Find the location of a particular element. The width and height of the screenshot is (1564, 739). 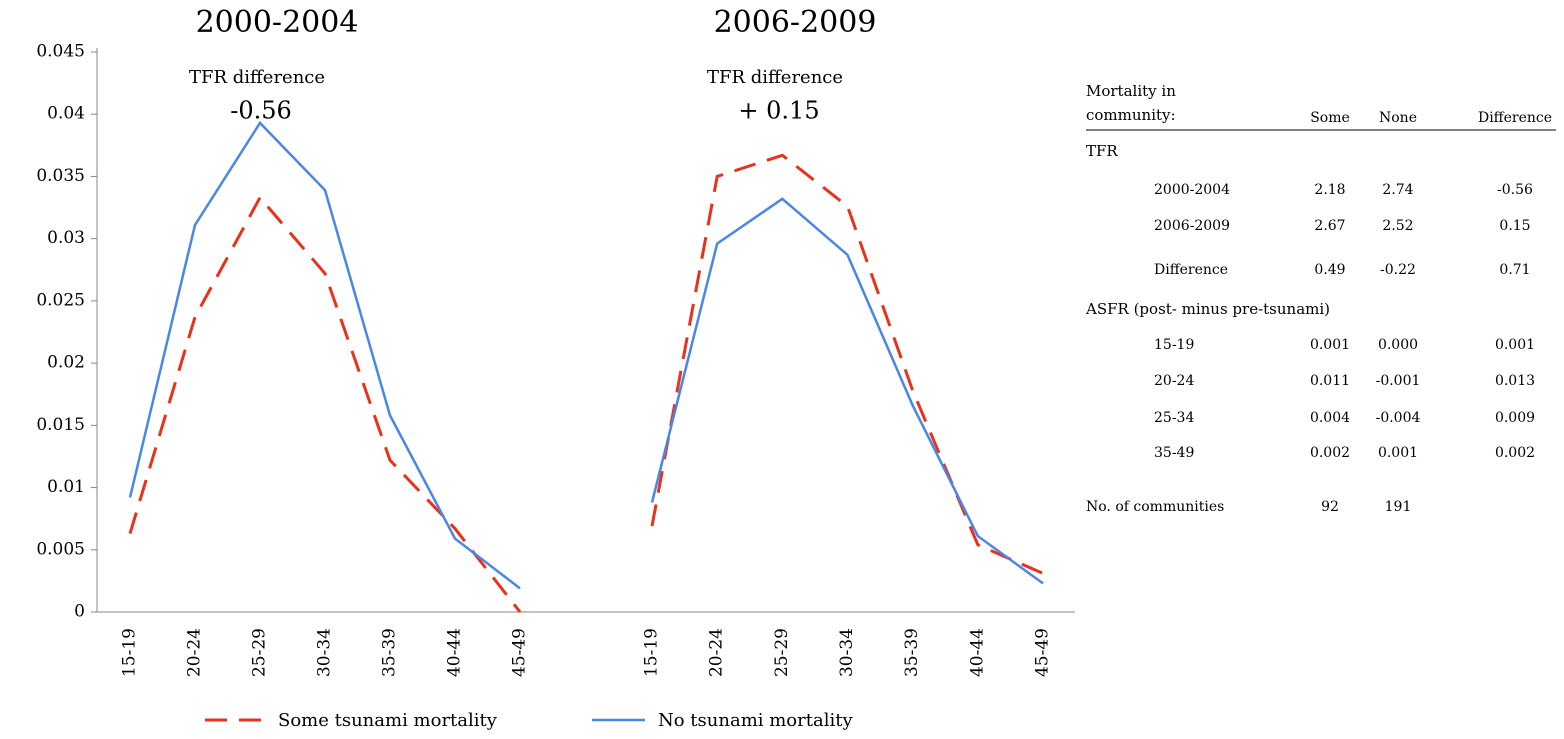

row-label: 20-24 is located at coordinates (1174, 381).